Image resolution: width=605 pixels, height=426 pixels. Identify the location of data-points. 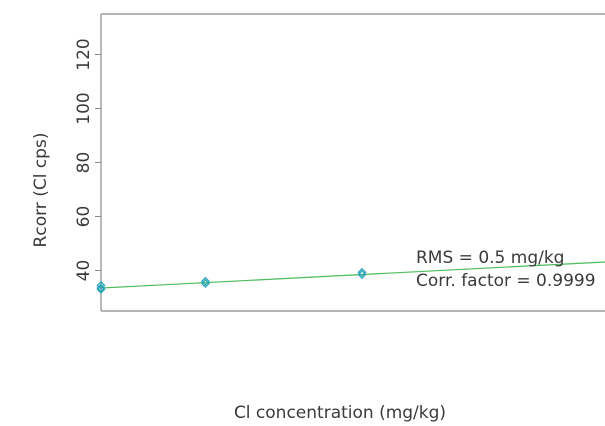
(231, 280).